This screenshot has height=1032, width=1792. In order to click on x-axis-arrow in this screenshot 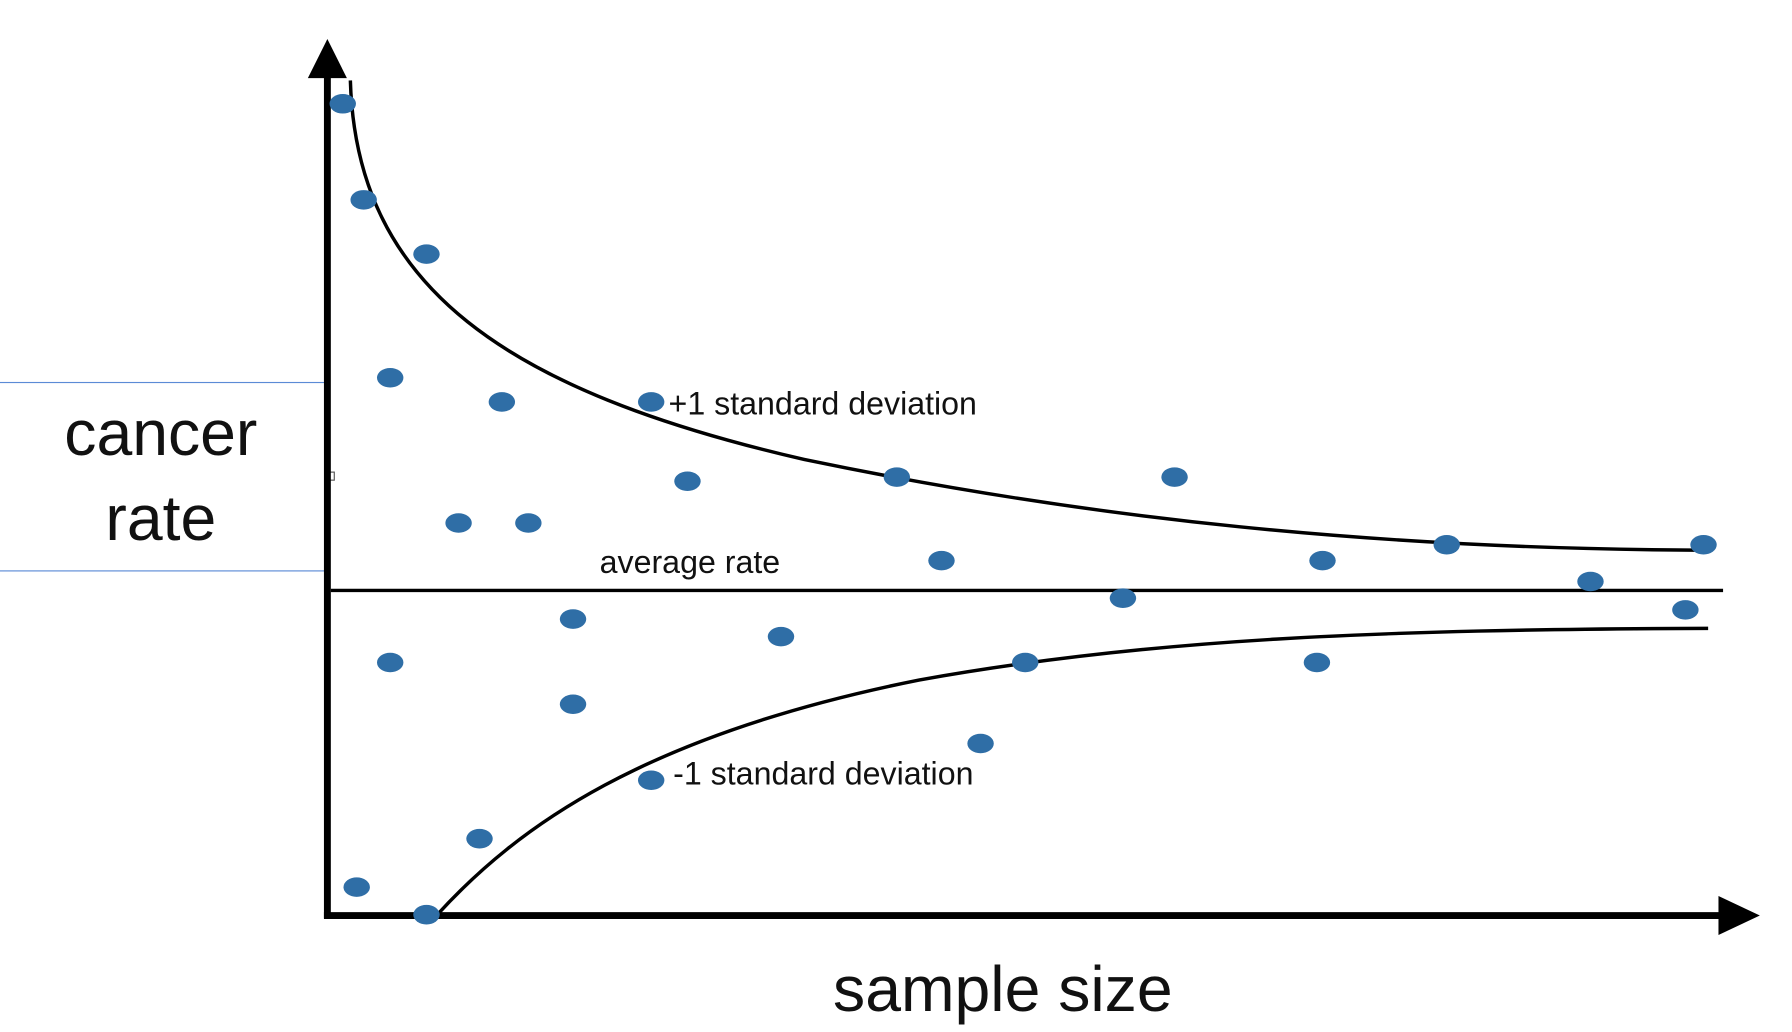, I will do `click(1739, 915)`.